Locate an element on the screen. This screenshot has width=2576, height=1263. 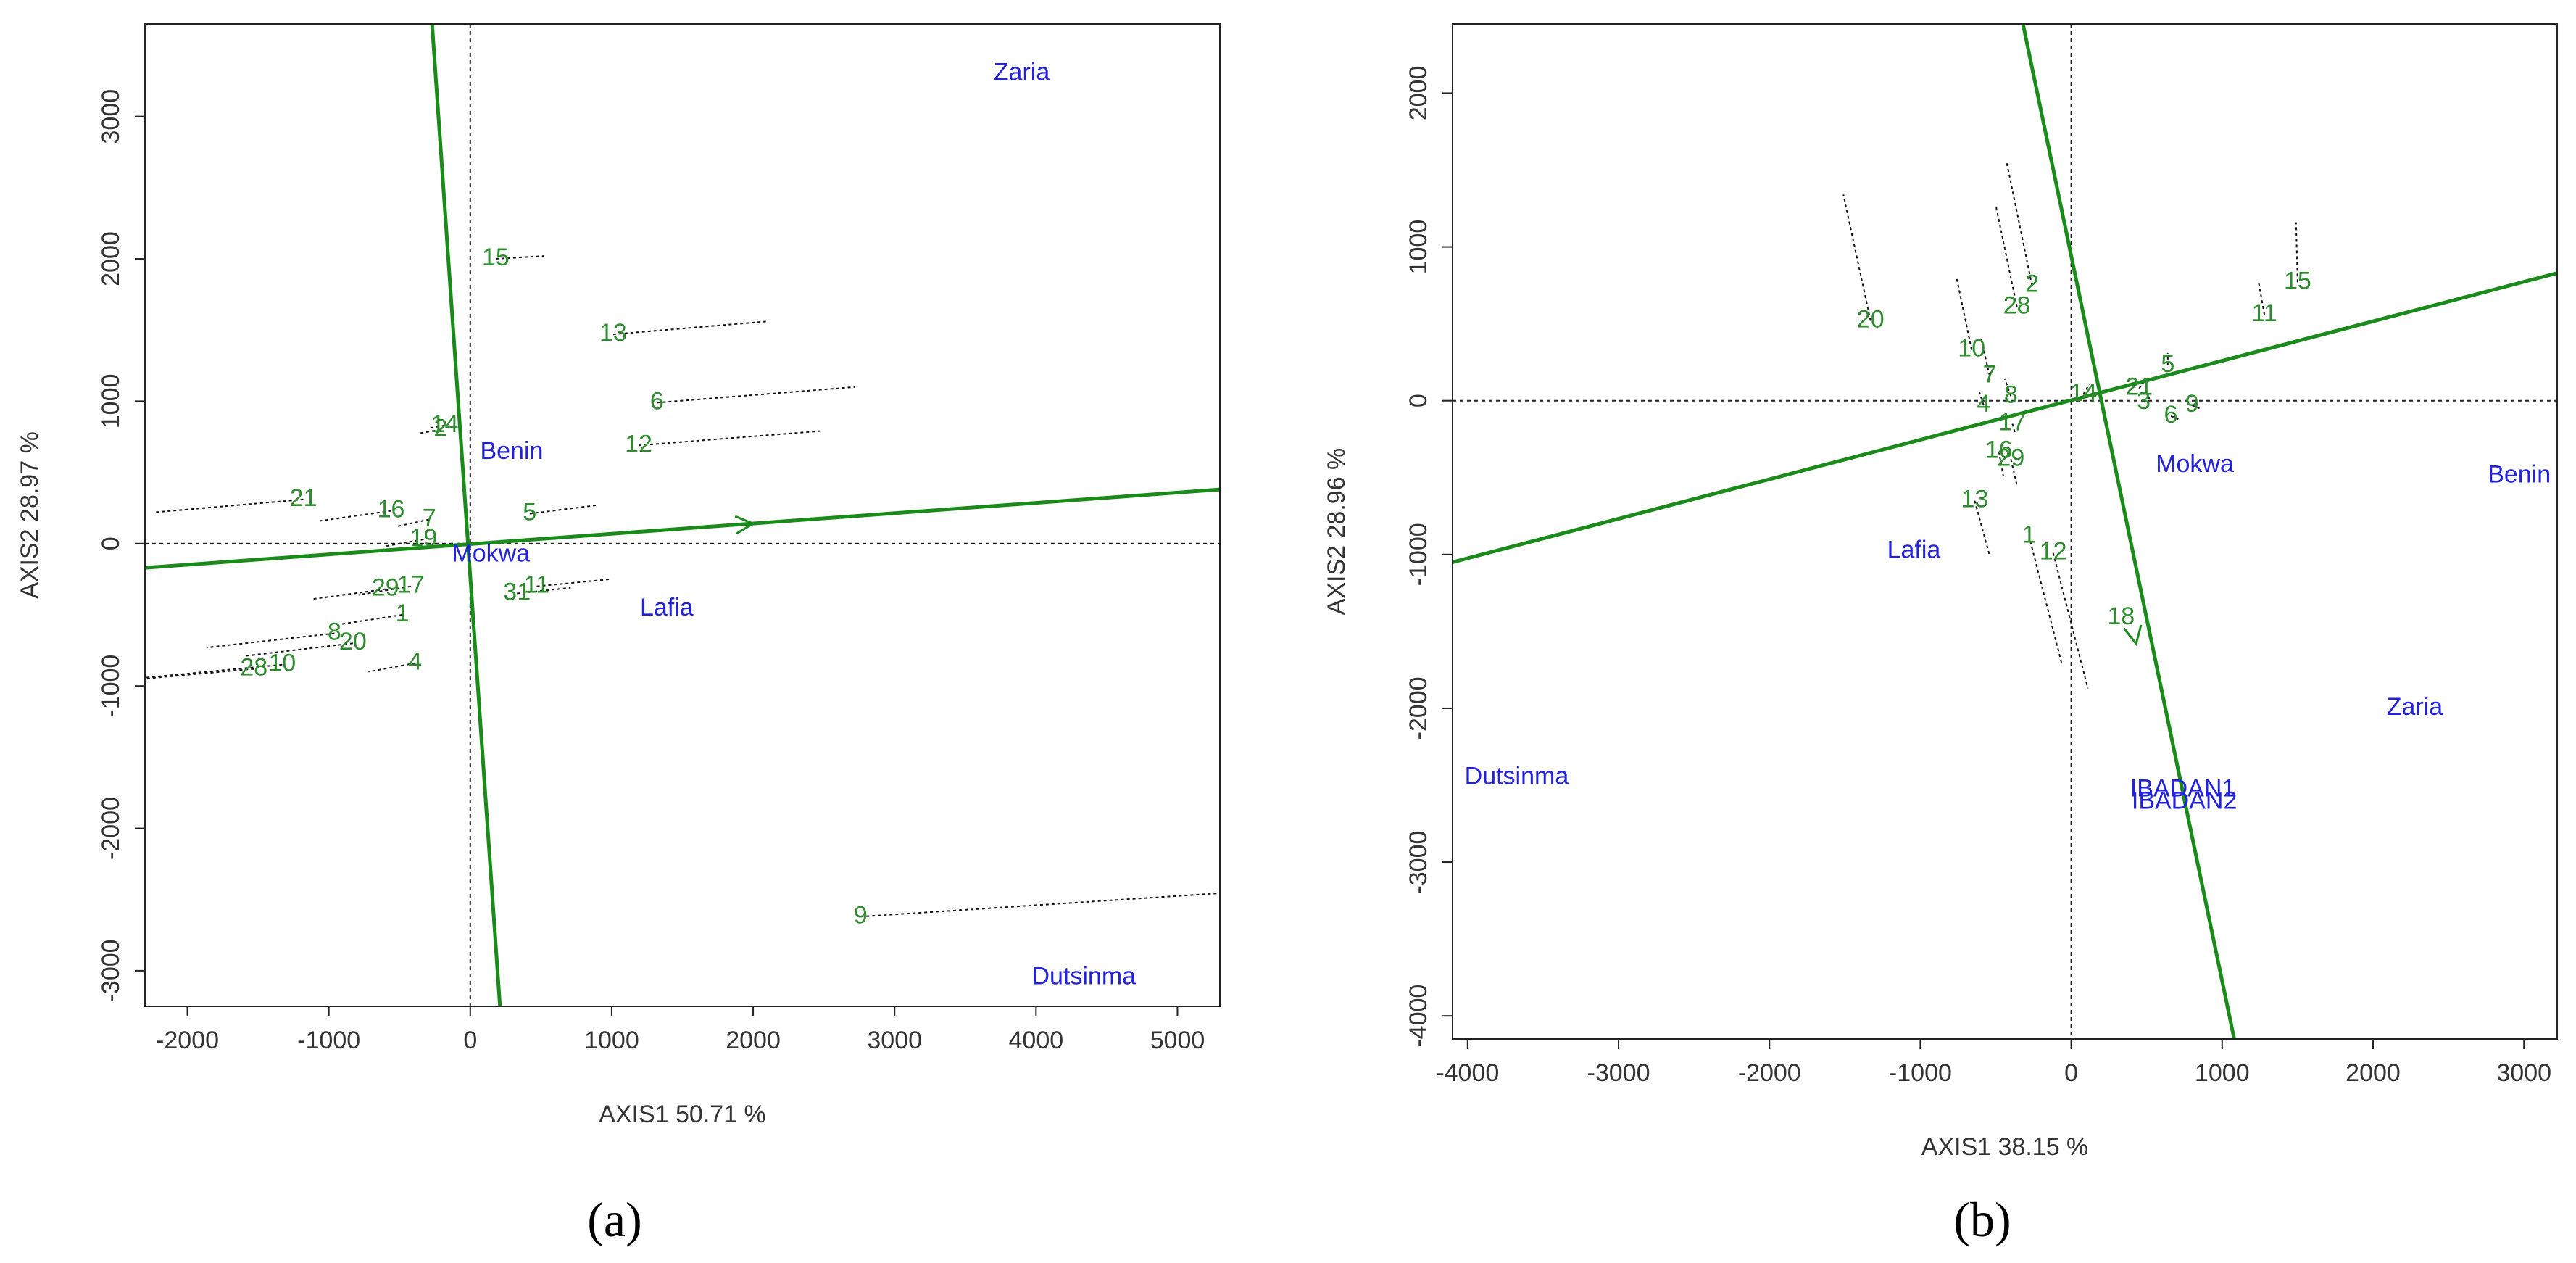
x-tick-label: -4000 is located at coordinates (1467, 1073).